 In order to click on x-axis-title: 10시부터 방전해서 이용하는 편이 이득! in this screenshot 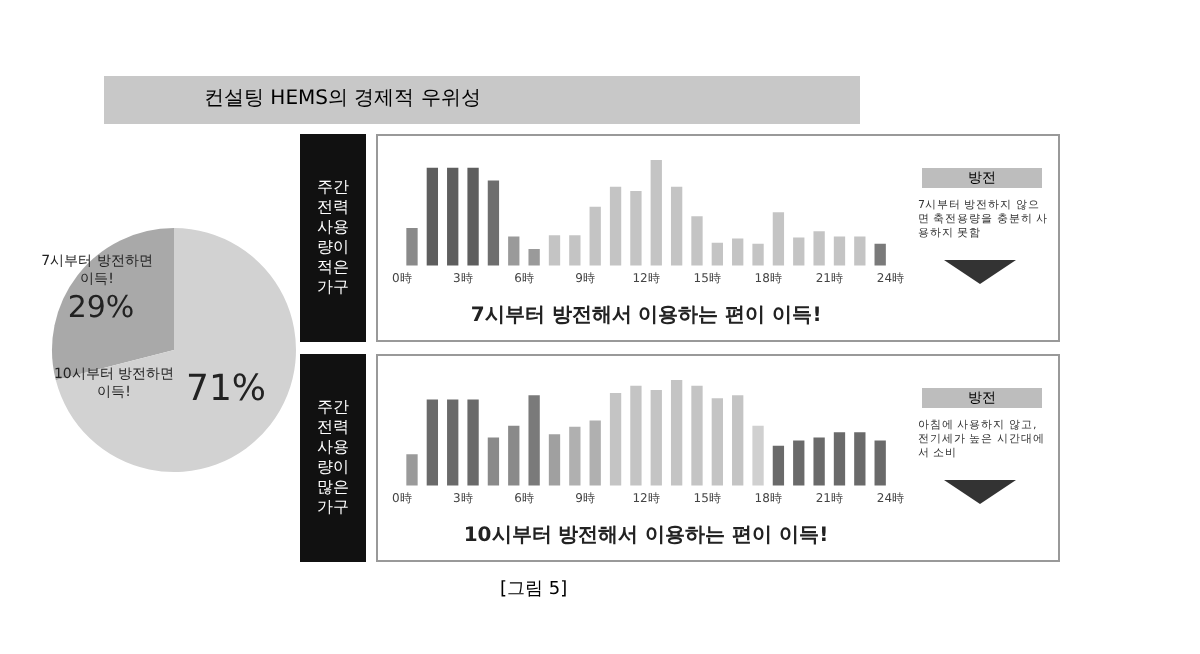, I will do `click(646, 536)`.